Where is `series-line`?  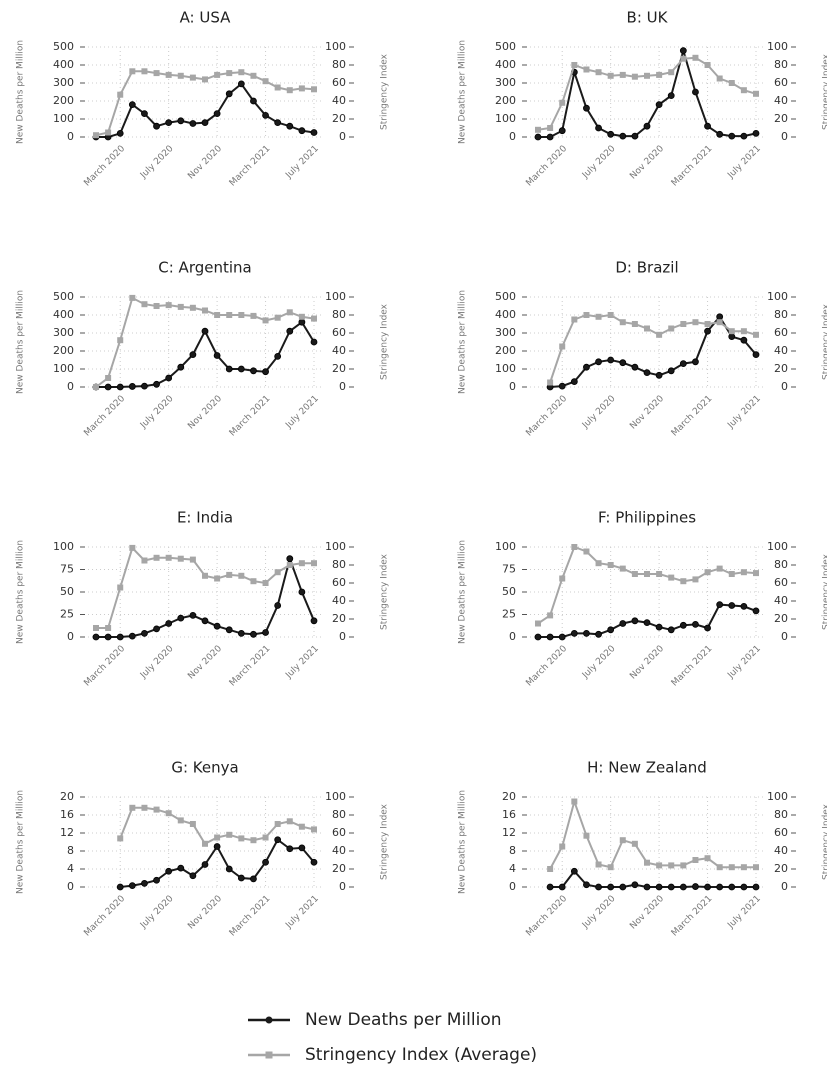
series-line is located at coordinates (652, 834).